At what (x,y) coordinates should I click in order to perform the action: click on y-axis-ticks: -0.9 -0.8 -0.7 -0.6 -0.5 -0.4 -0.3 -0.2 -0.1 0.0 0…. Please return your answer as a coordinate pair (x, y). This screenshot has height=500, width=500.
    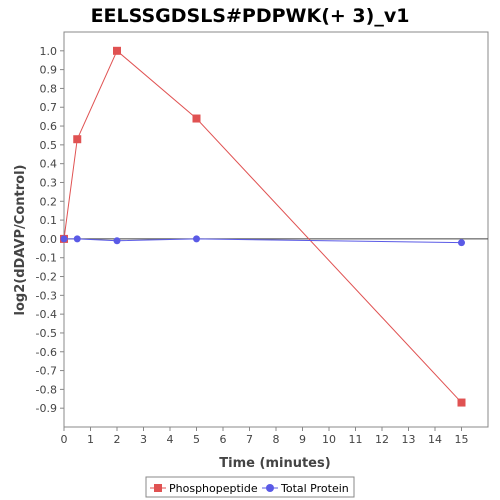
    Looking at the image, I should click on (50, 230).